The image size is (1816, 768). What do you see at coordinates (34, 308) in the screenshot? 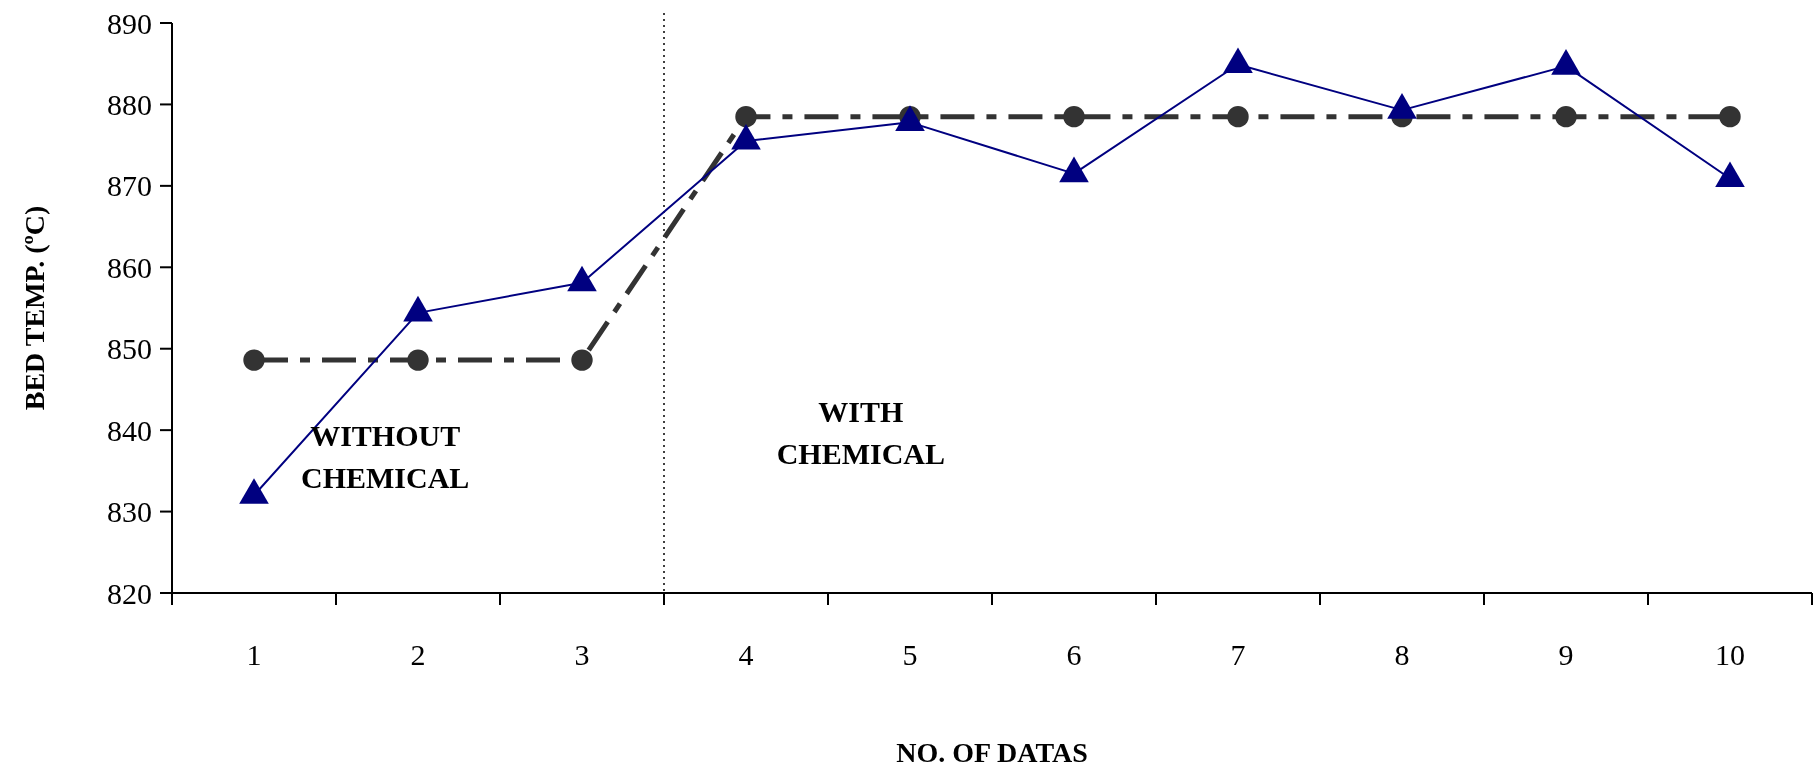
I see `y-axis-title: BED TEMP. (ºC)` at bounding box center [34, 308].